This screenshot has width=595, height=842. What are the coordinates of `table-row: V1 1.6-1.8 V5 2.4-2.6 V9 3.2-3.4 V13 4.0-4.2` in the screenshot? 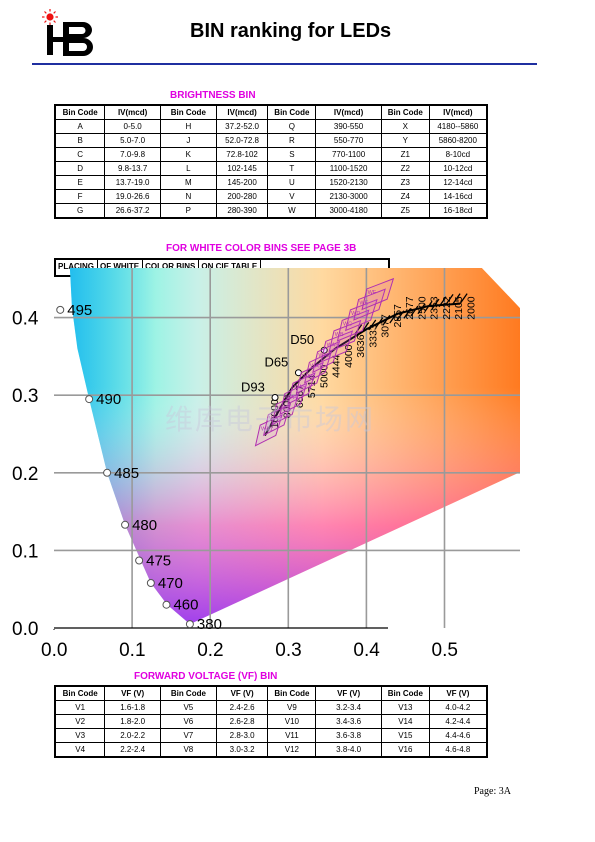 It's located at (271, 707).